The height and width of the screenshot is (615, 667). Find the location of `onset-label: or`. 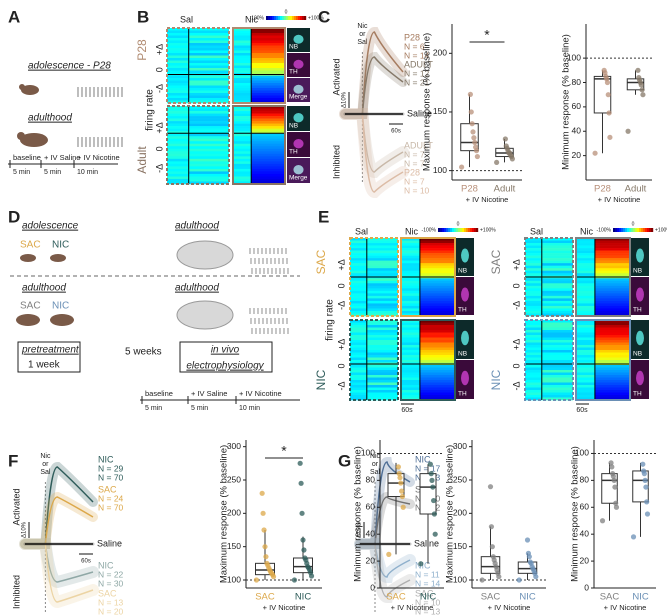

onset-label: or is located at coordinates (375, 464).